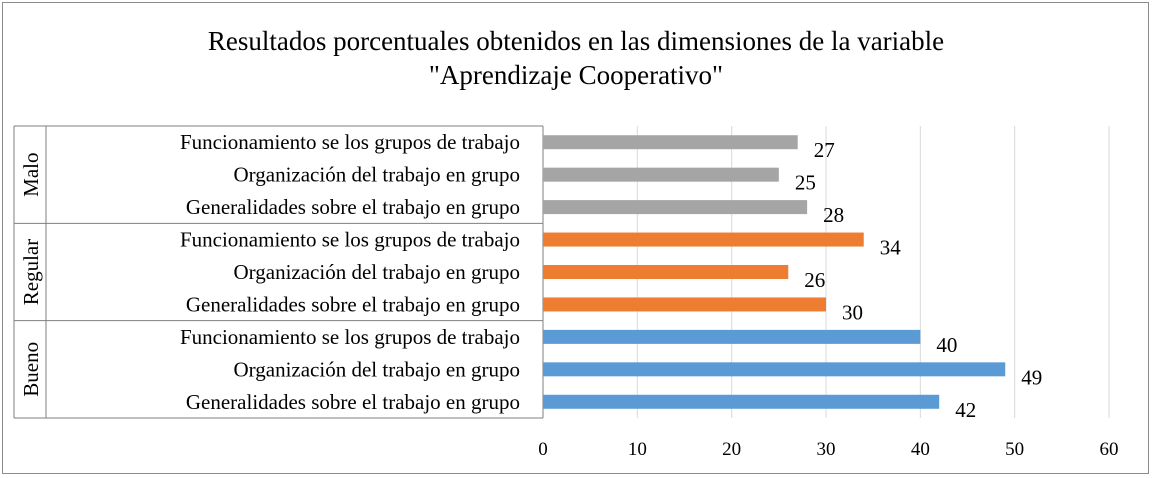  I want to click on data-label: 28, so click(833, 215).